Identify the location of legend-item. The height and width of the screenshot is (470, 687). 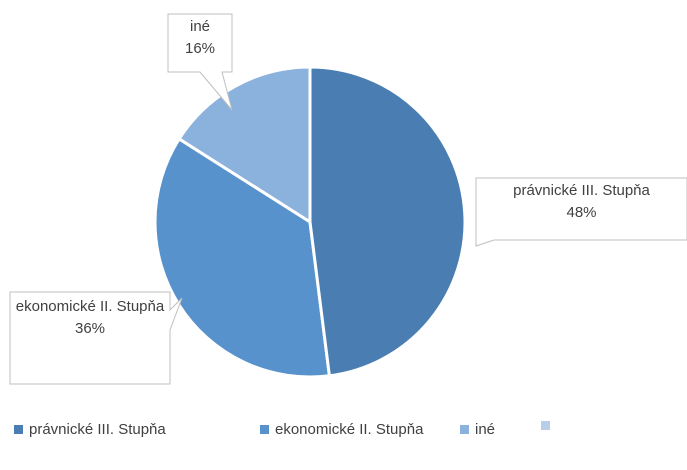
(548, 425).